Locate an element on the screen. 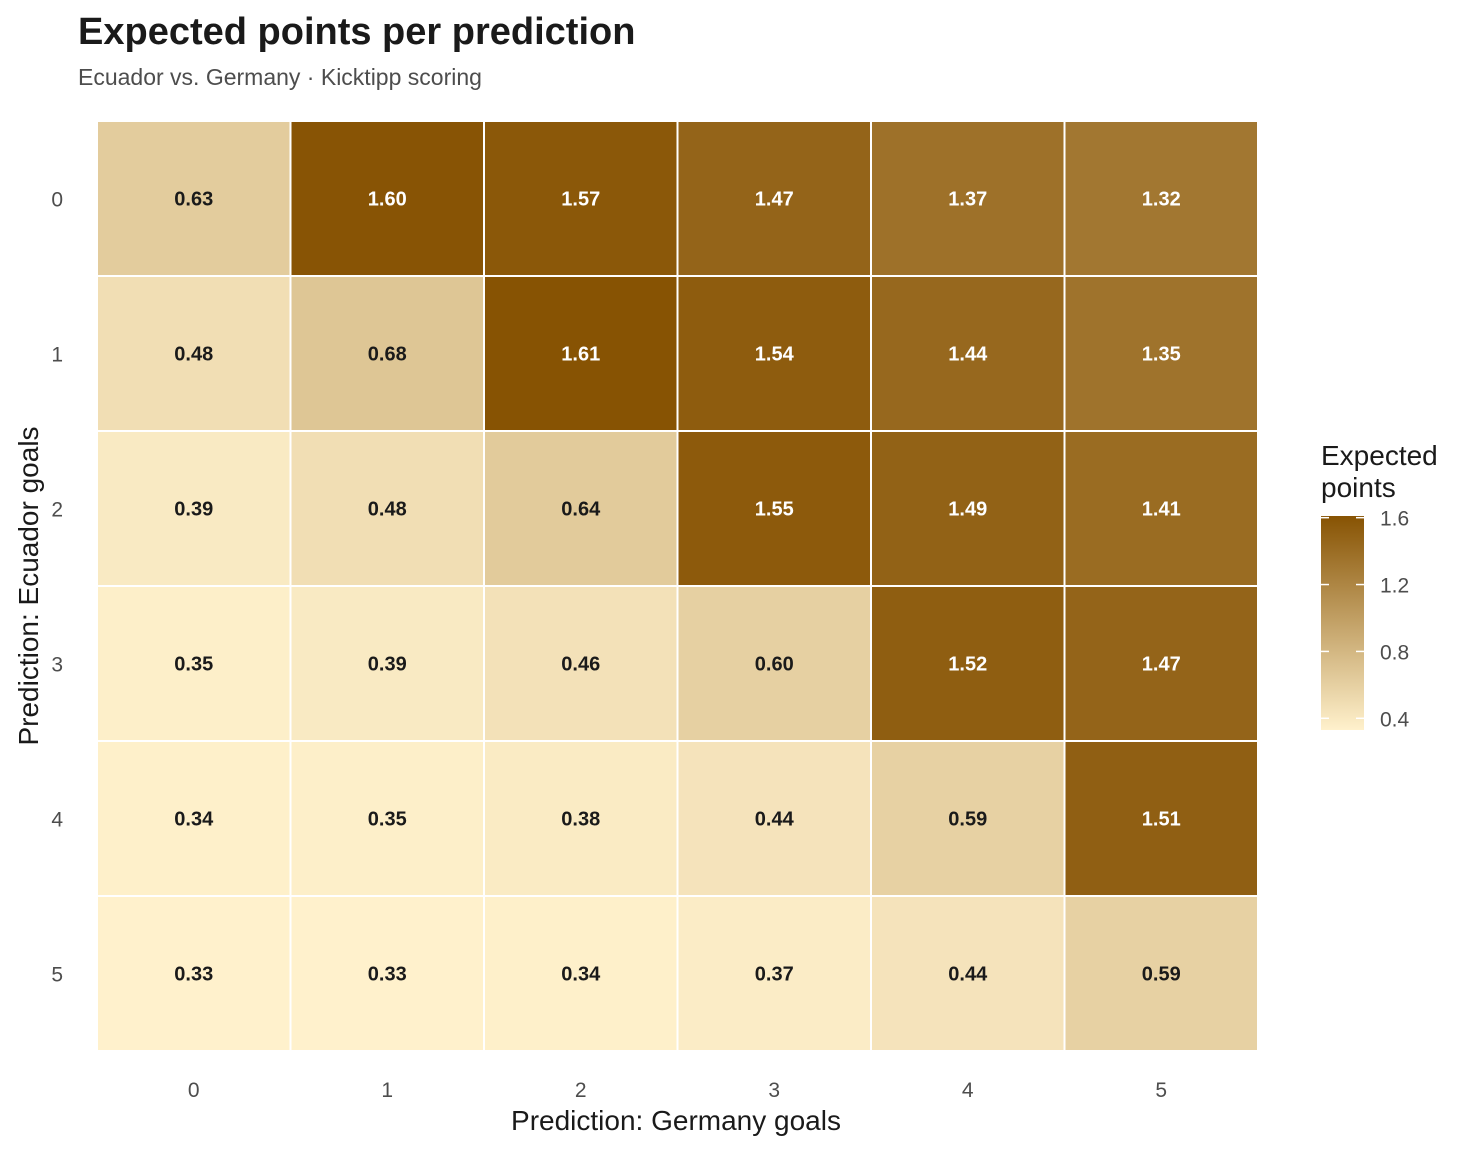 This screenshot has width=1475, height=1152. cell-value-label: 0.63 is located at coordinates (193, 200).